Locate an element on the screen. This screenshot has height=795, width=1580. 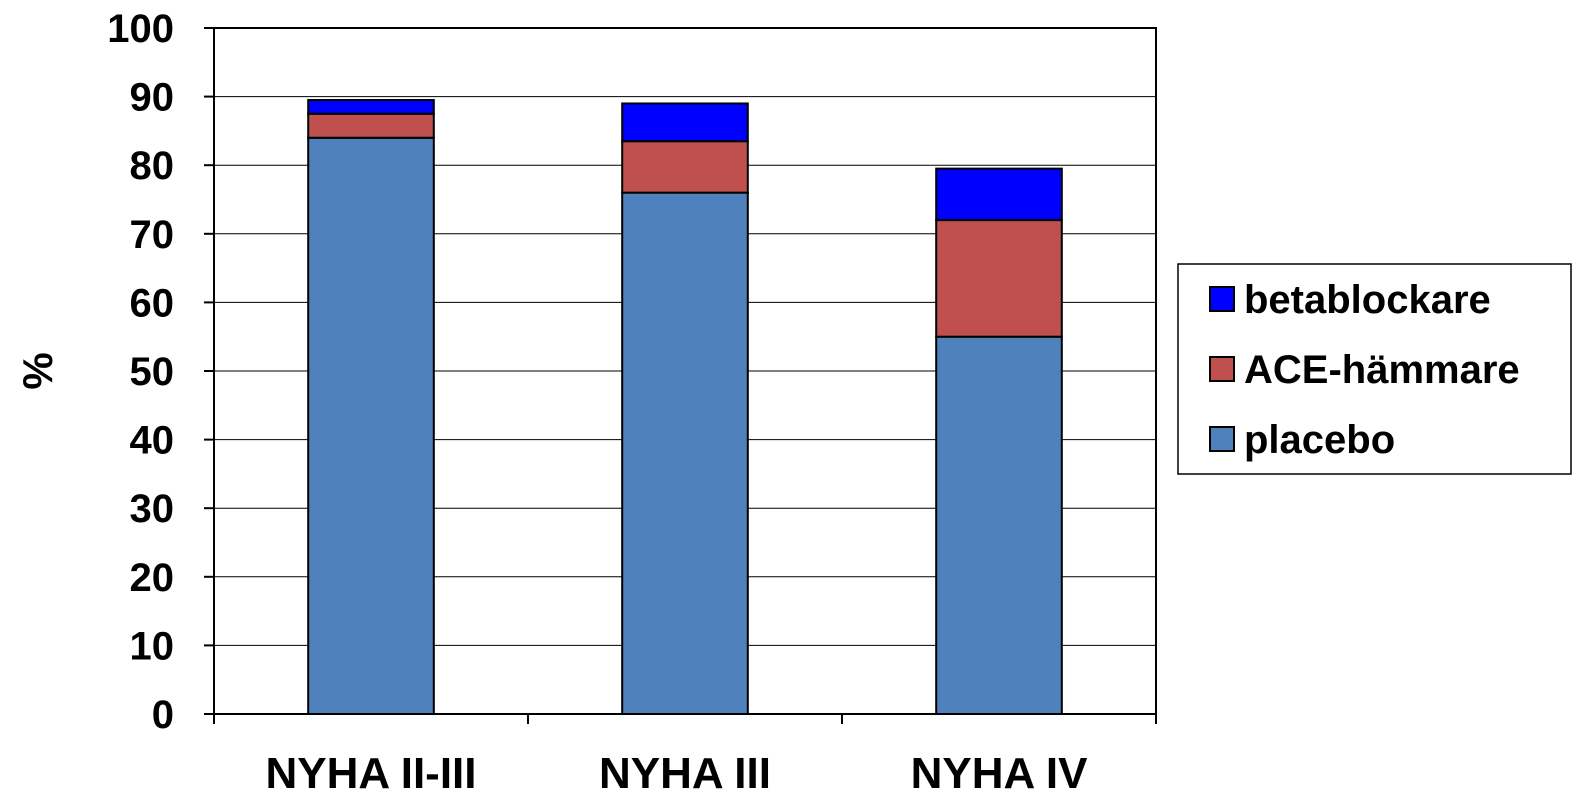
y-tick-label: 80 is located at coordinates (152, 166).